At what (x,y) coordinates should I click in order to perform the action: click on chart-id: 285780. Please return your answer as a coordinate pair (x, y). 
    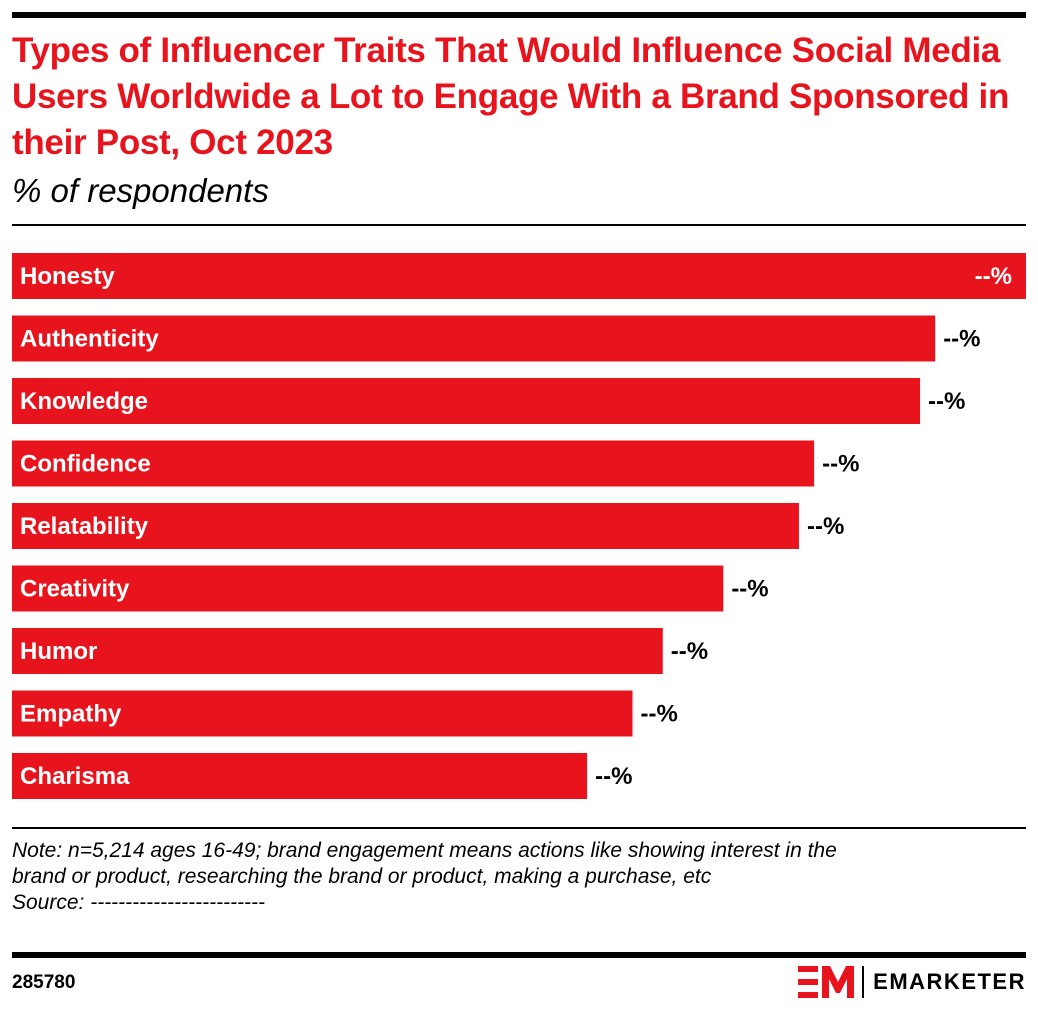
    Looking at the image, I should click on (44, 982).